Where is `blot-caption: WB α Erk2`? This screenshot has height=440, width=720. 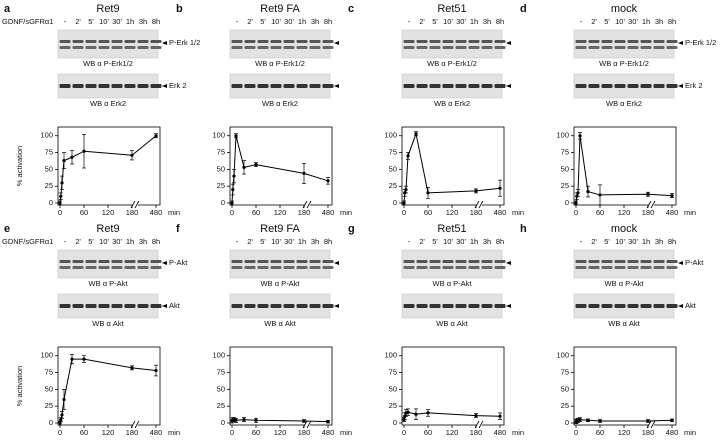
blot-caption: WB α Erk2 is located at coordinates (108, 103).